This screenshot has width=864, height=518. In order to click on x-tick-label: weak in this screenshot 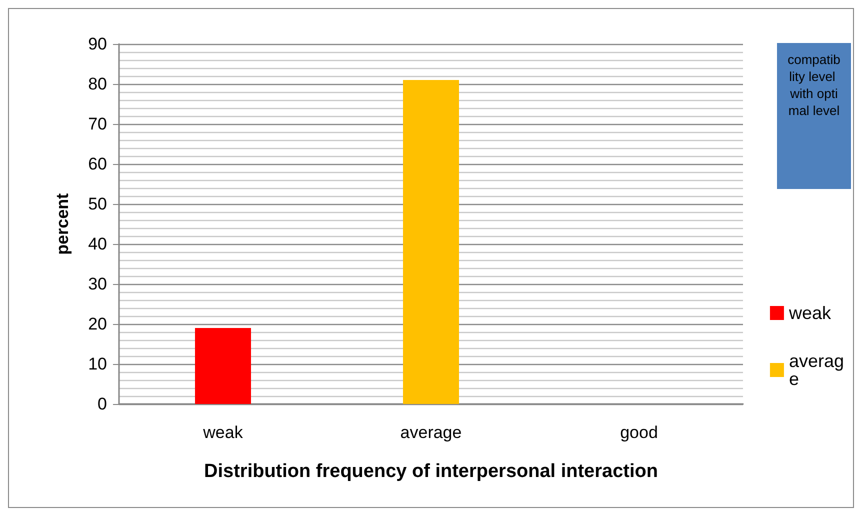, I will do `click(223, 432)`.